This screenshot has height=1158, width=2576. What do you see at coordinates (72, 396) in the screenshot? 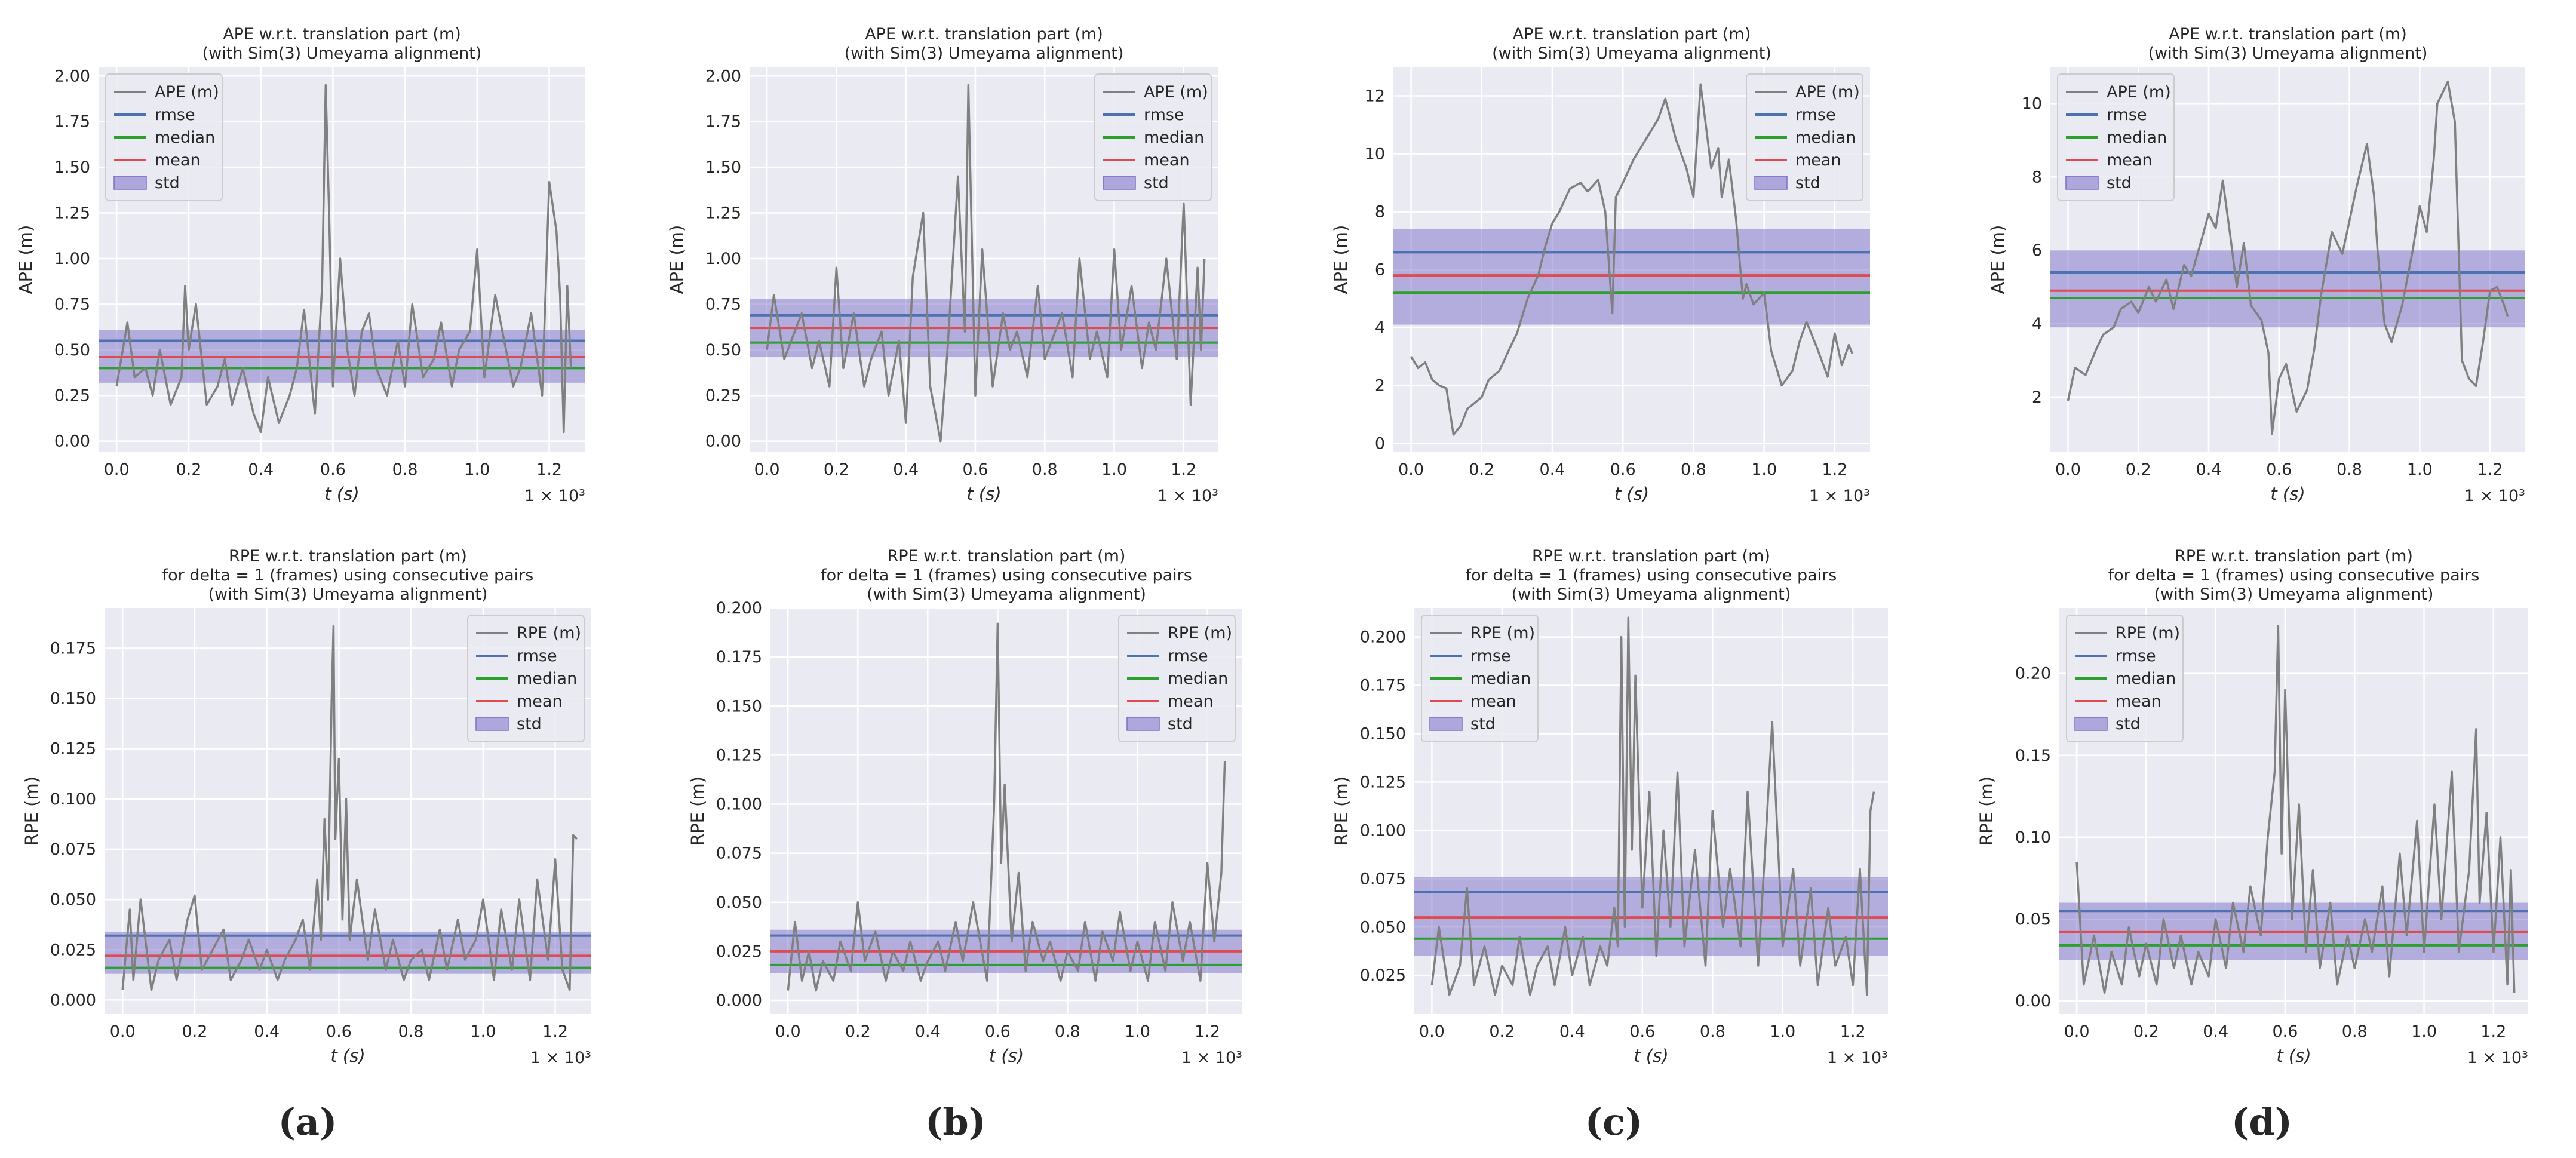
I see `y-tick-label: 0.25` at bounding box center [72, 396].